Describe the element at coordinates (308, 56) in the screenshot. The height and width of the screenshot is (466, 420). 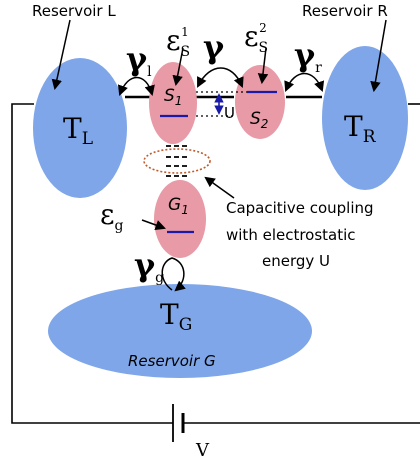
I see `coupling-right-label: γr` at that location.